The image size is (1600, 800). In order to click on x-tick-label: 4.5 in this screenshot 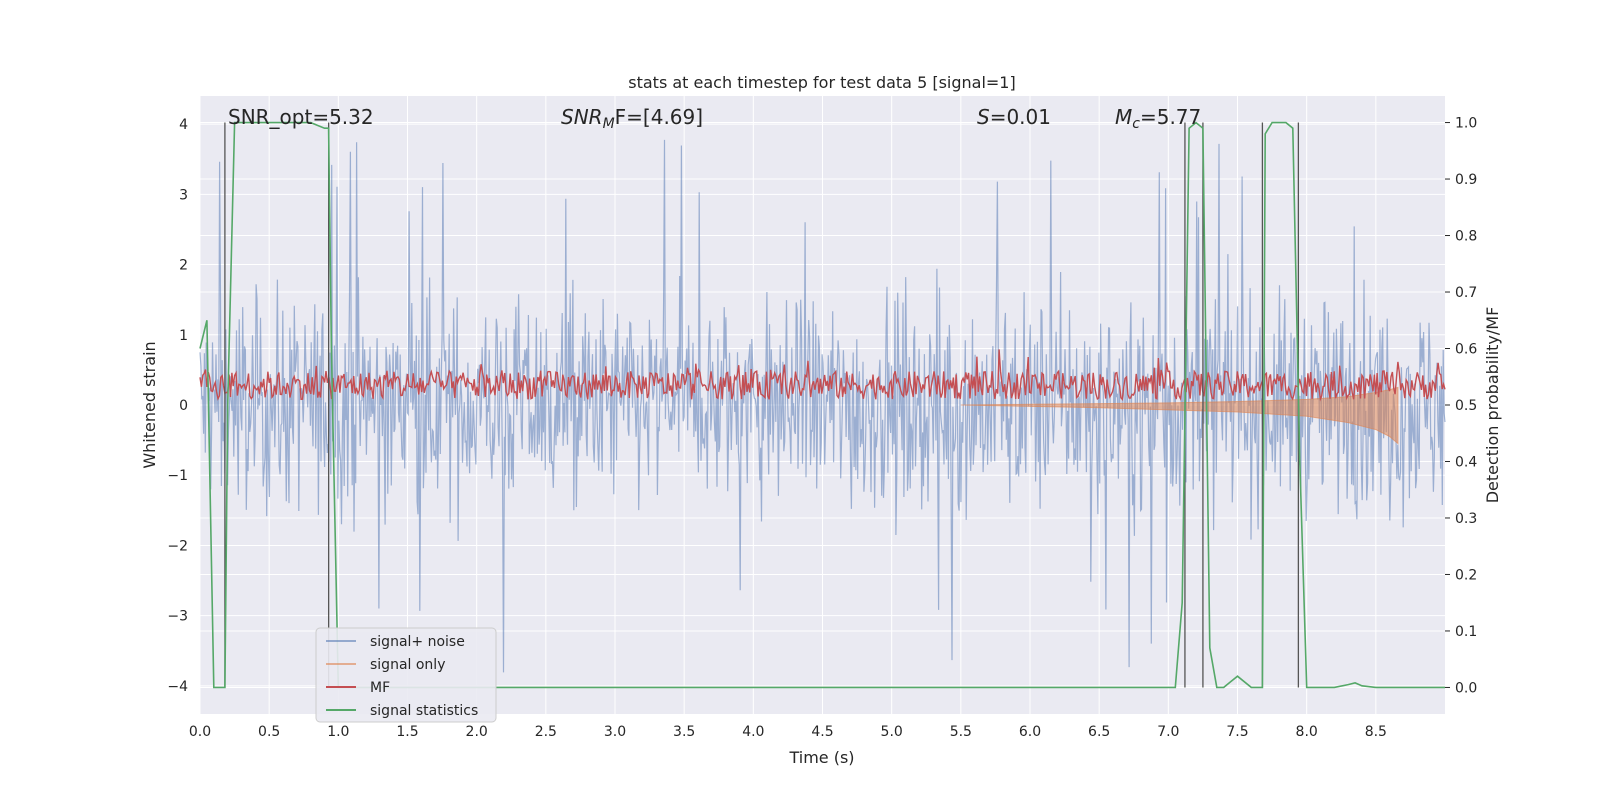, I will do `click(822, 732)`.